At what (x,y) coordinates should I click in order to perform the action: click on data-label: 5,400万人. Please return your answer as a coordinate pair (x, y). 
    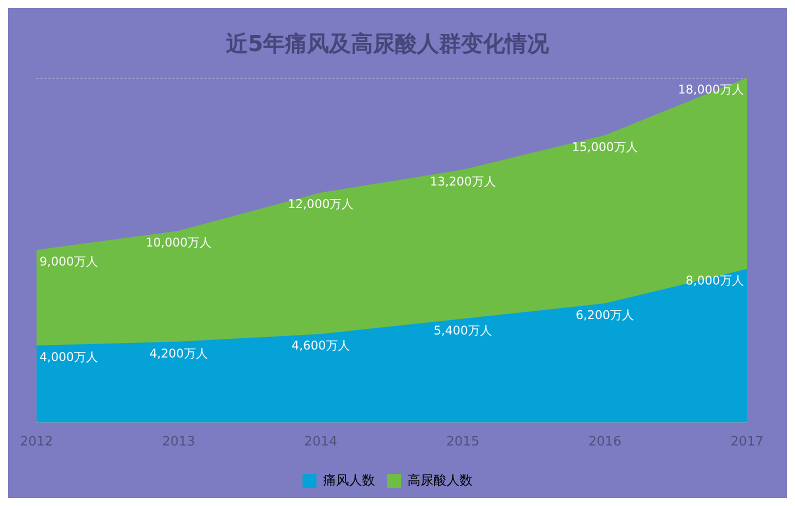
    Looking at the image, I should click on (463, 330).